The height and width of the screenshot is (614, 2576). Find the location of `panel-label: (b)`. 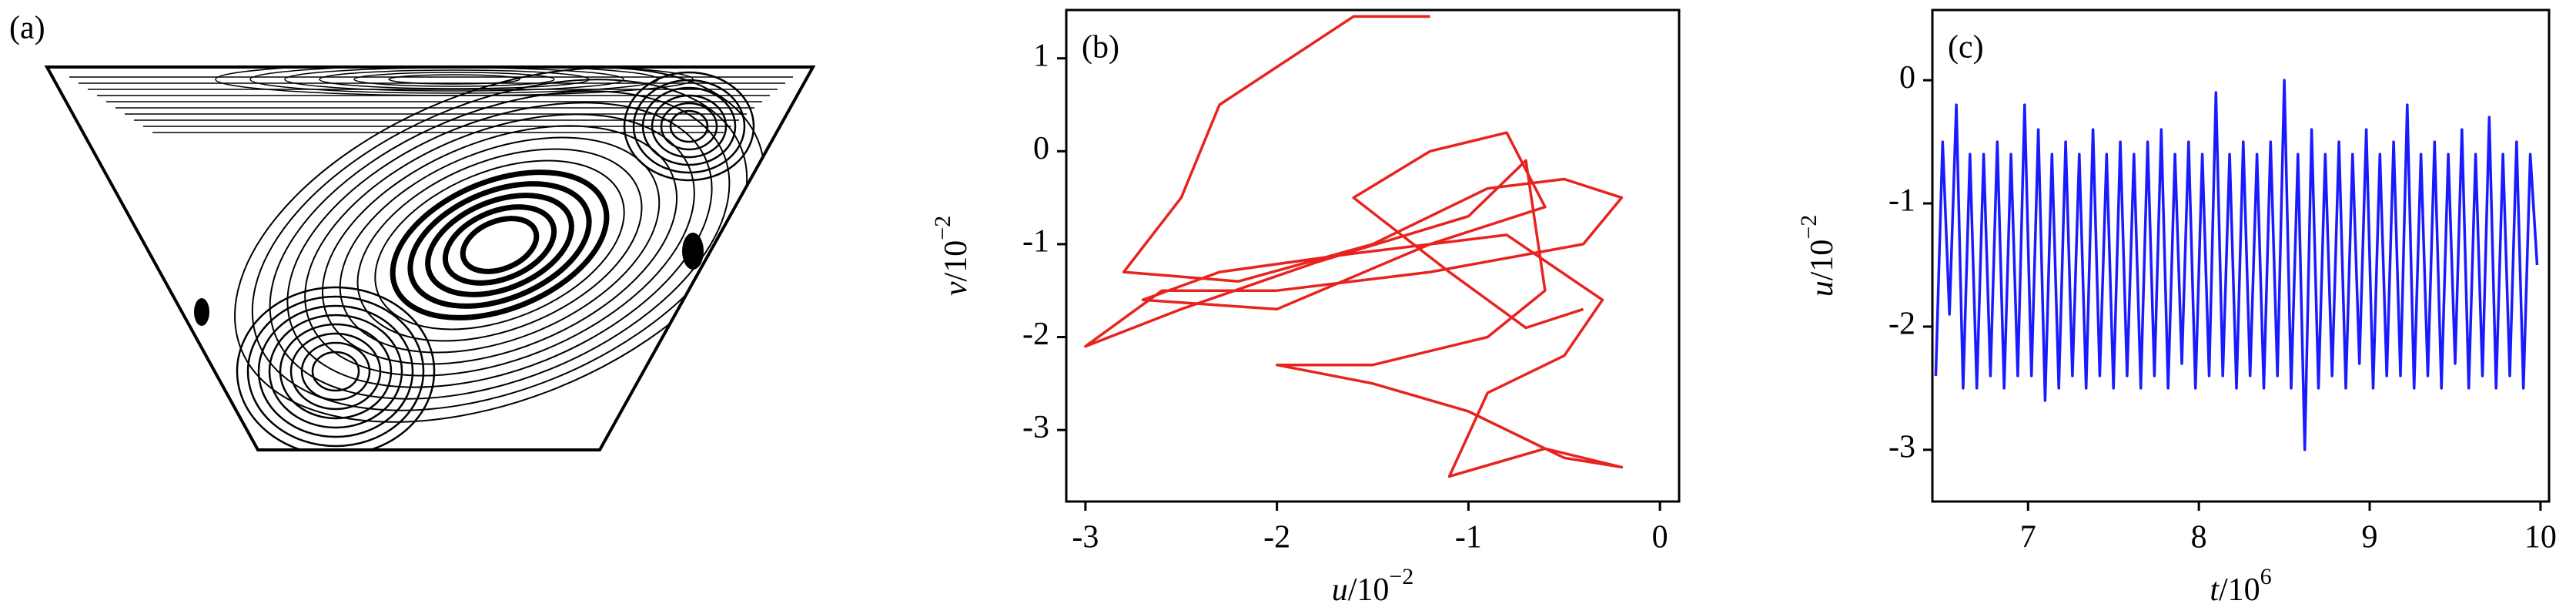

panel-label: (b) is located at coordinates (1101, 47).